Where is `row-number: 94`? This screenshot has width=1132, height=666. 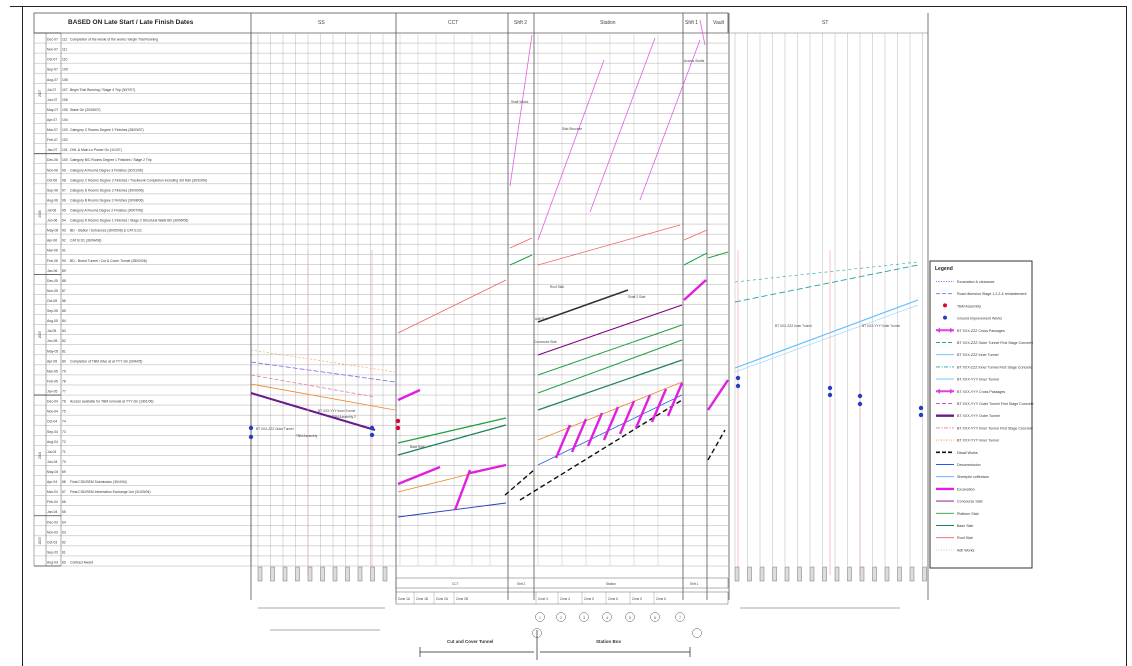
row-number: 94 is located at coordinates (64, 221).